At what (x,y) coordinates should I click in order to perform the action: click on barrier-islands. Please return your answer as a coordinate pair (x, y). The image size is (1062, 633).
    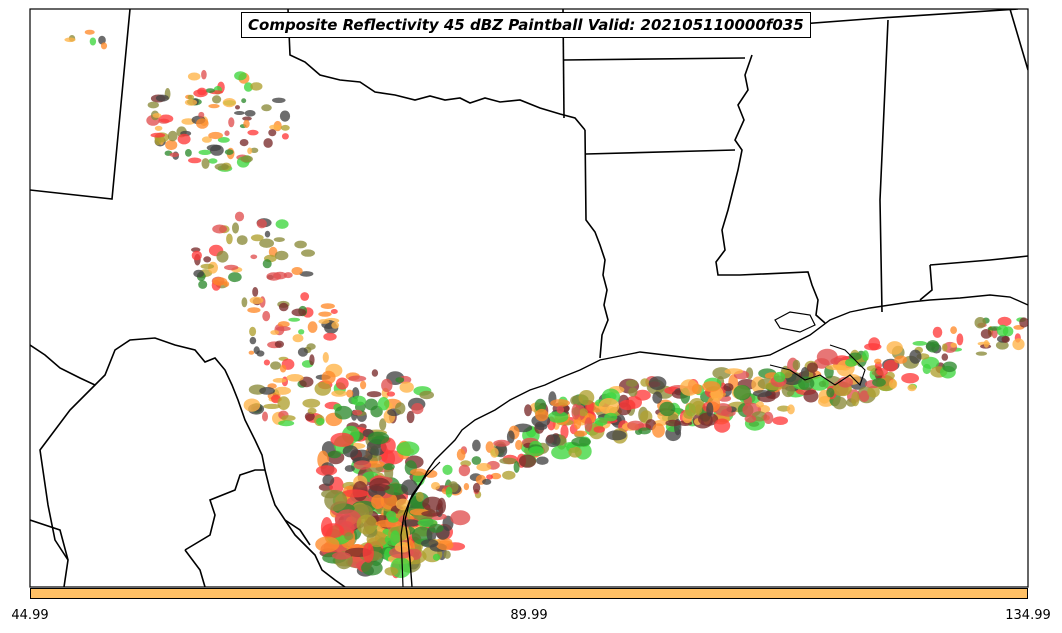
    Looking at the image, I should click on (420, 524).